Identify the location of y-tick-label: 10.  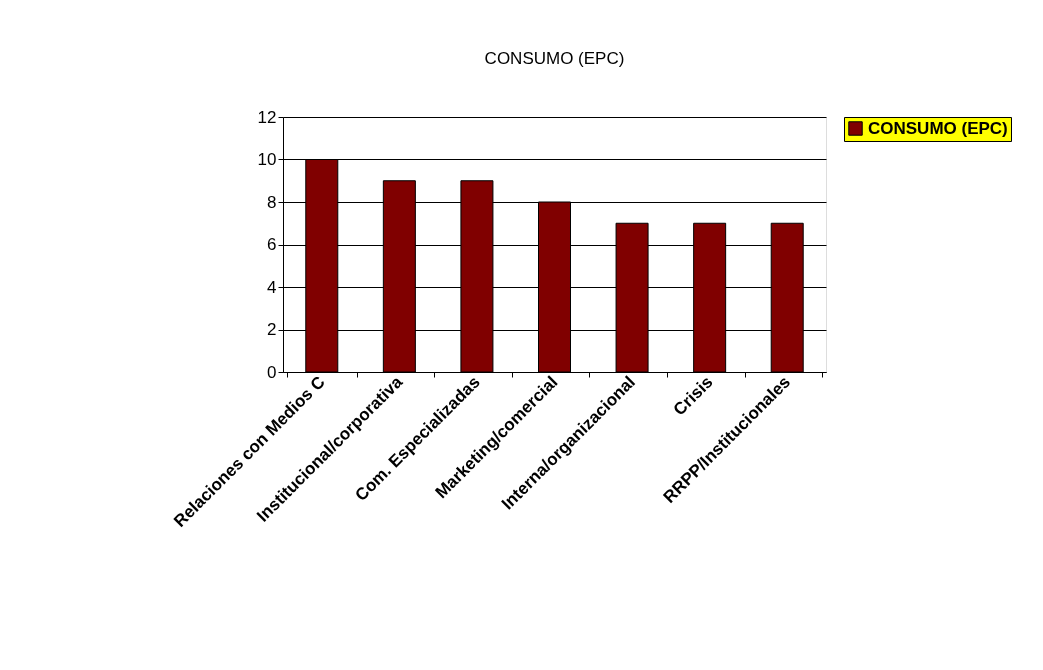
(267, 159).